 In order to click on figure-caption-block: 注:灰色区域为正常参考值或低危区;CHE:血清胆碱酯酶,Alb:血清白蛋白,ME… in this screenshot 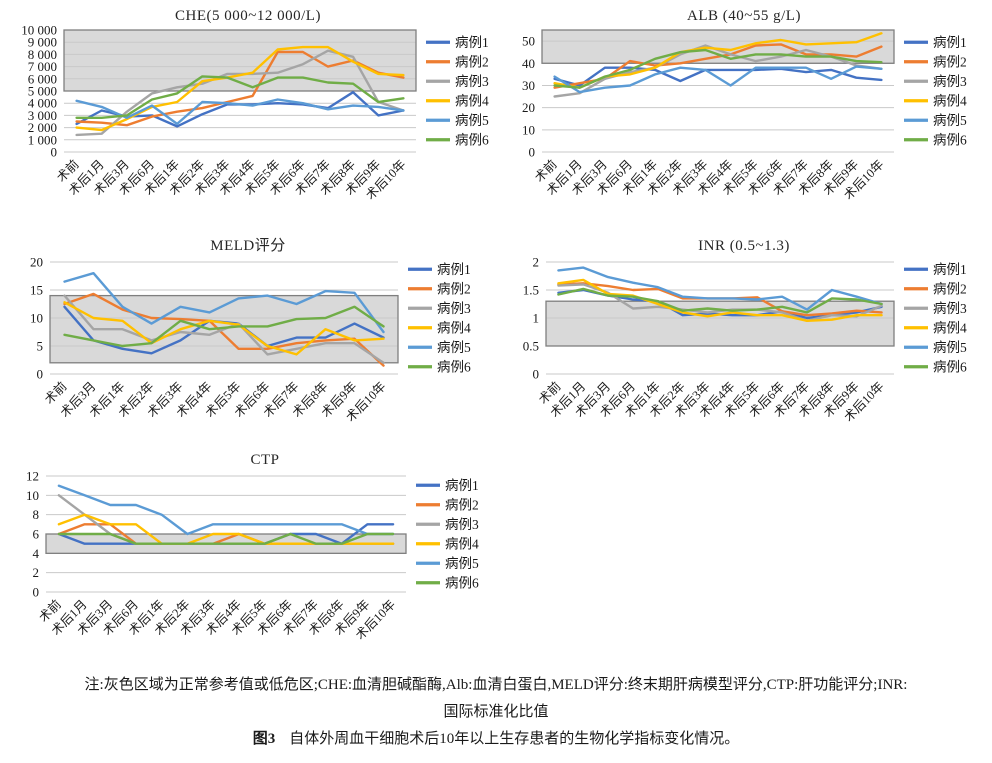, I will do `click(496, 712)`.